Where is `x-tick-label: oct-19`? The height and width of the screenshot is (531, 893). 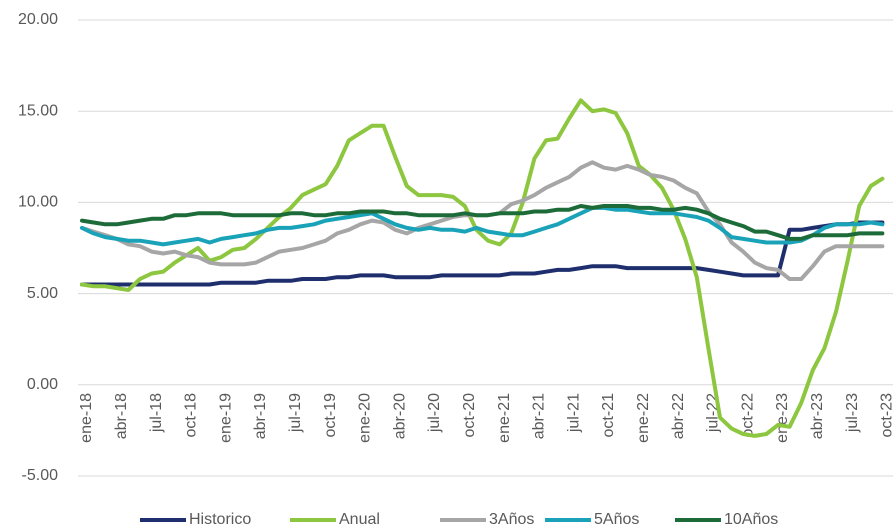 x-tick-label: oct-19 is located at coordinates (330, 415).